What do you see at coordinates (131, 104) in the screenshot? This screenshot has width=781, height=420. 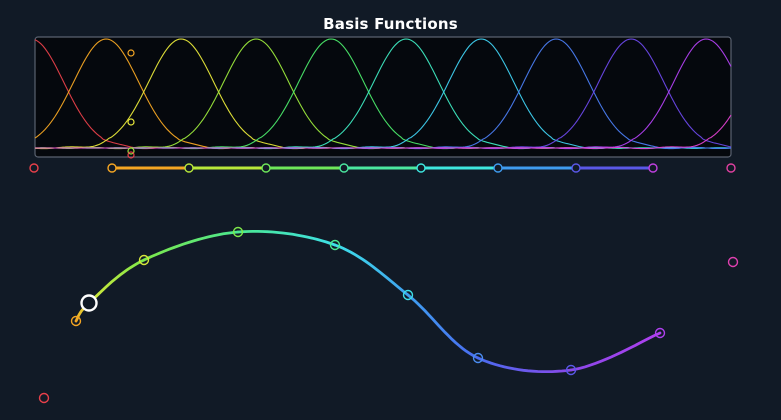 I see `basis-value-markers` at bounding box center [131, 104].